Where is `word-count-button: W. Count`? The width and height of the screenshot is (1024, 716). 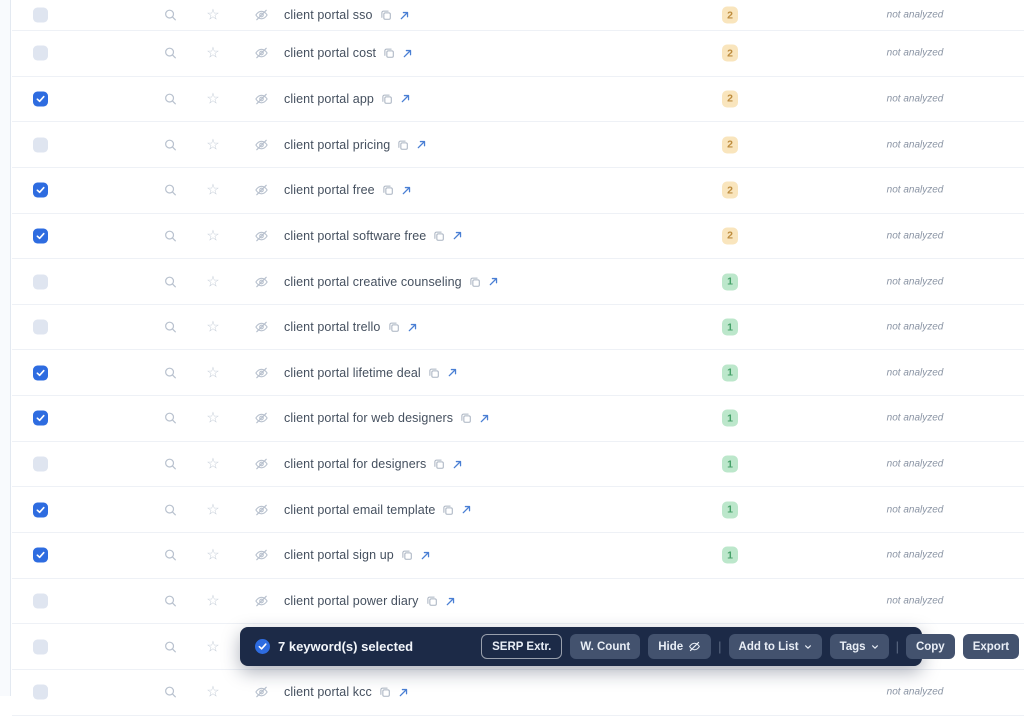
word-count-button: W. Count is located at coordinates (605, 646).